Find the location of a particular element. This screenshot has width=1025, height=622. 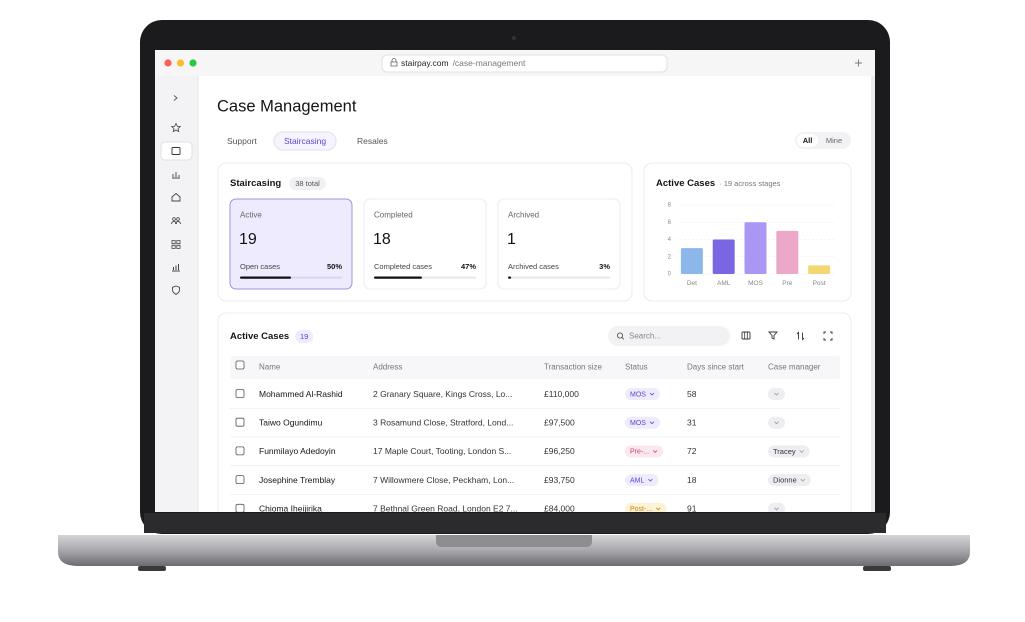

x-tick-label: MOS is located at coordinates (755, 283).